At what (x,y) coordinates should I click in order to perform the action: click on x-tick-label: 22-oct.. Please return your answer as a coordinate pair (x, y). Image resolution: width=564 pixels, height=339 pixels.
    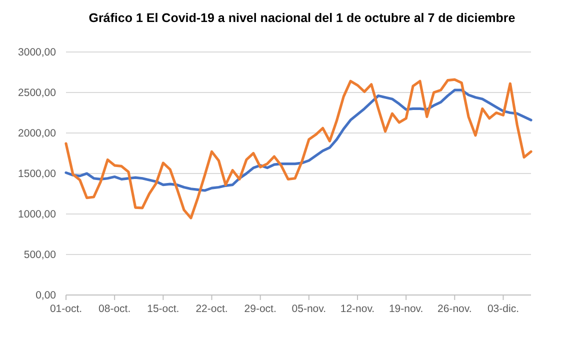
    Looking at the image, I should click on (212, 309).